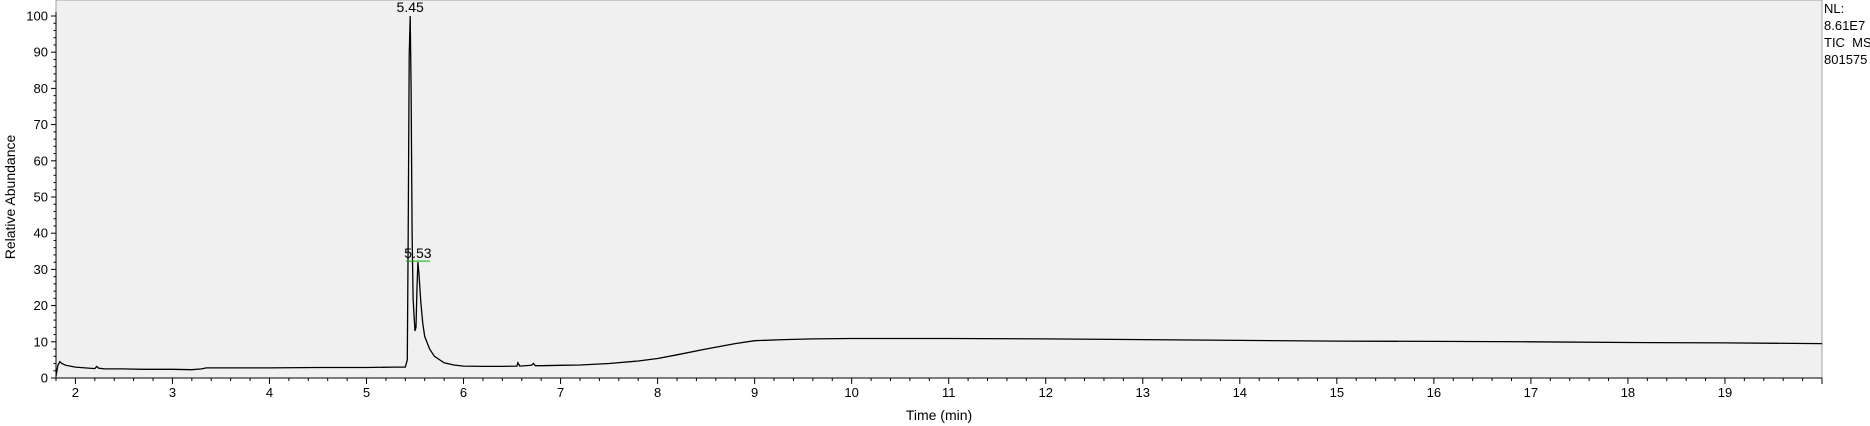 The height and width of the screenshot is (426, 1870). What do you see at coordinates (41, 305) in the screenshot?
I see `y-tick-label: 20` at bounding box center [41, 305].